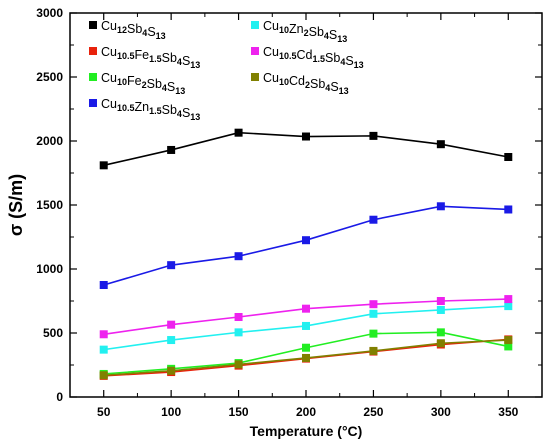 The width and height of the screenshot is (550, 444). I want to click on x-tick-label: 350, so click(508, 412).